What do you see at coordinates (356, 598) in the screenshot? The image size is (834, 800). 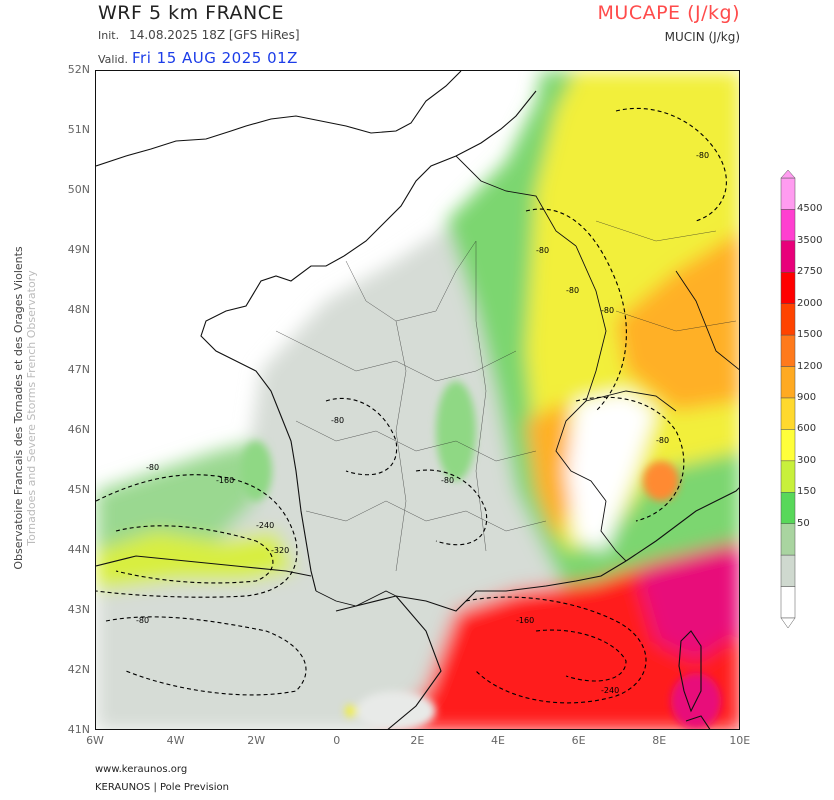 I see `pyrenees-border` at bounding box center [356, 598].